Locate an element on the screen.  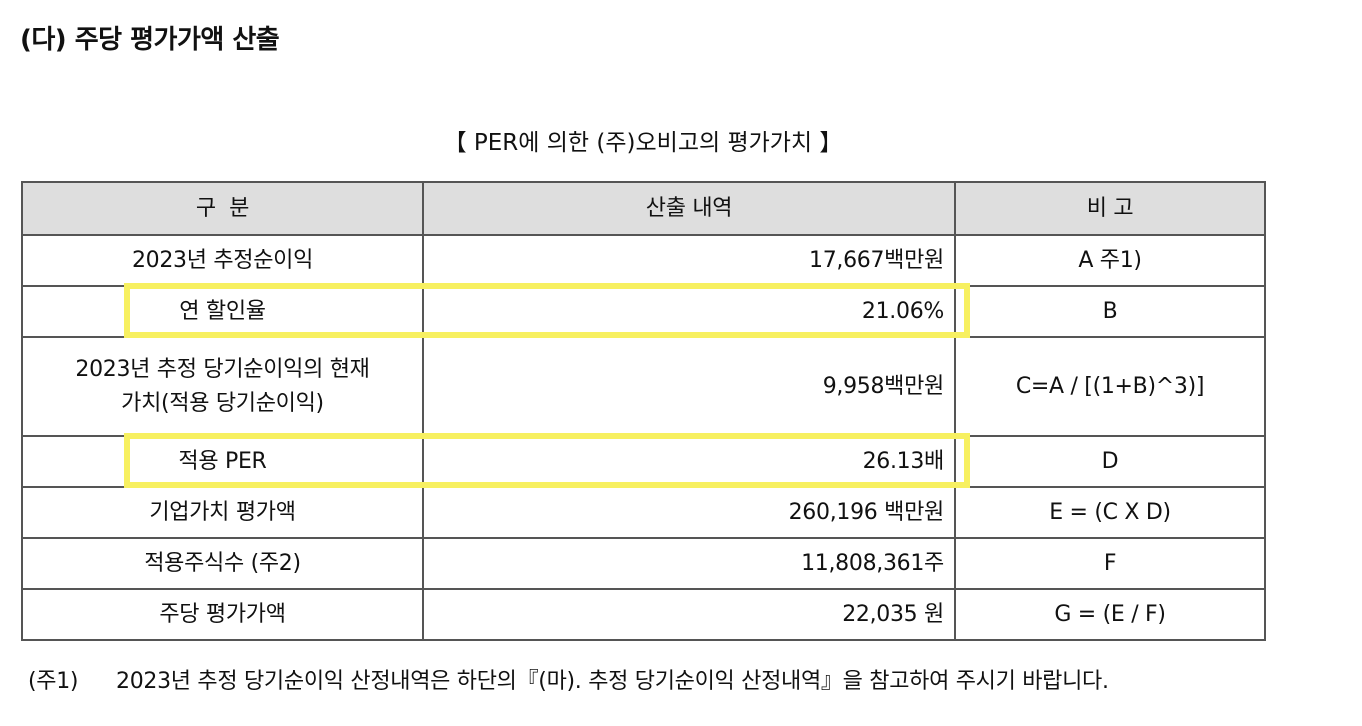
row-value: 17,667백만원 is located at coordinates (689, 260).